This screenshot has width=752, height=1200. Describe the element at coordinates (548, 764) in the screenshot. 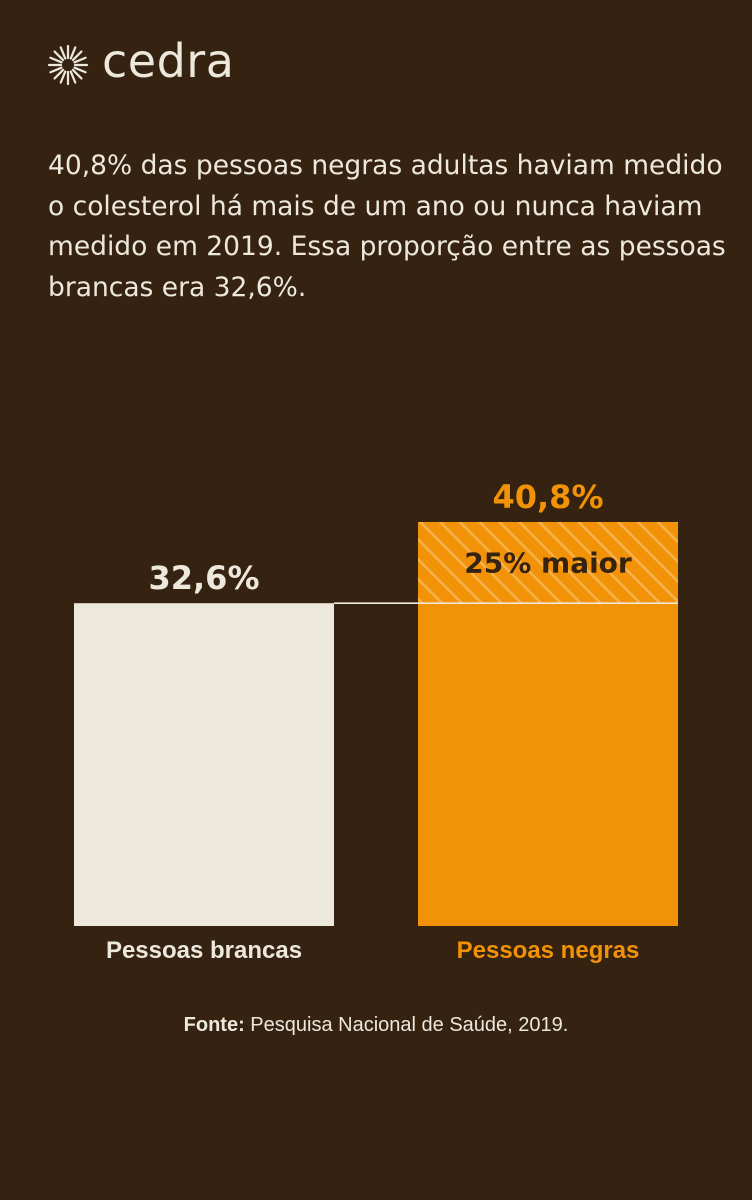

I see `bar-pessoas-negras` at that location.